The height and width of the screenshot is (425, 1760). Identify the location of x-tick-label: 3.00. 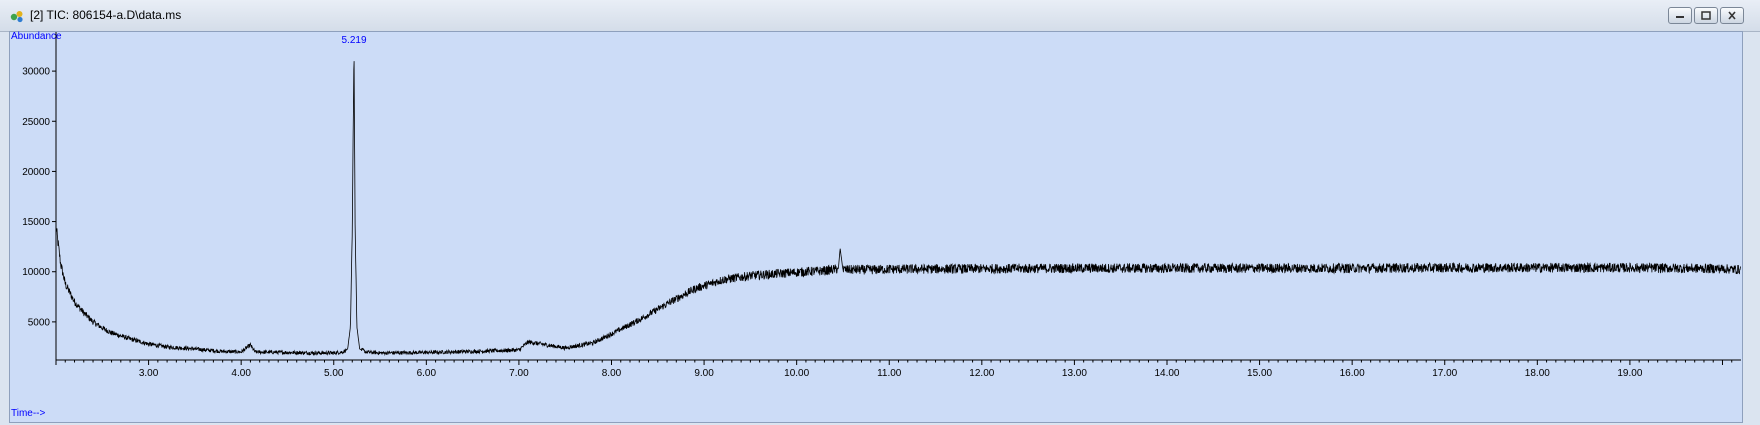
(149, 373).